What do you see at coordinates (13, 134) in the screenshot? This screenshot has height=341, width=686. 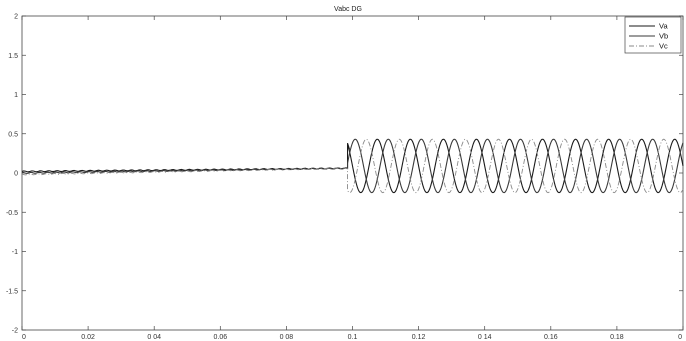 I see `y-tick-label: 0.5` at bounding box center [13, 134].